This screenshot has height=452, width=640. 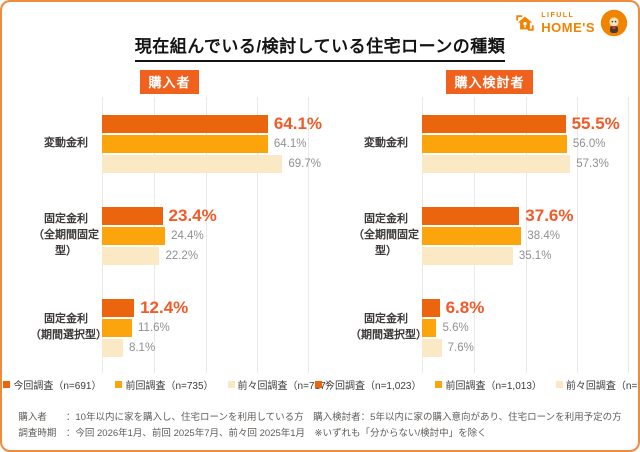 What do you see at coordinates (192, 215) in the screenshot?
I see `bar-value-label: 23.4%` at bounding box center [192, 215].